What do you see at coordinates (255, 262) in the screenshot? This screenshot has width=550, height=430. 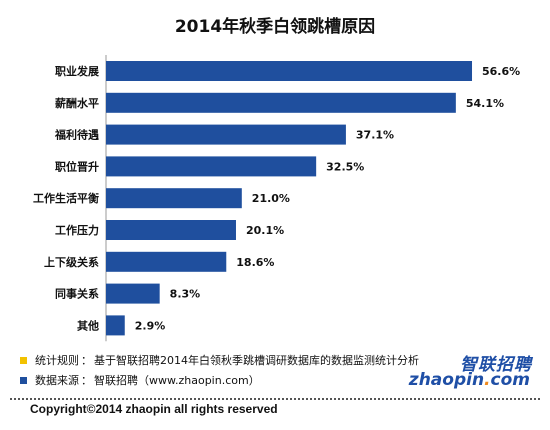 I see `value-label: 18.6%` at bounding box center [255, 262].